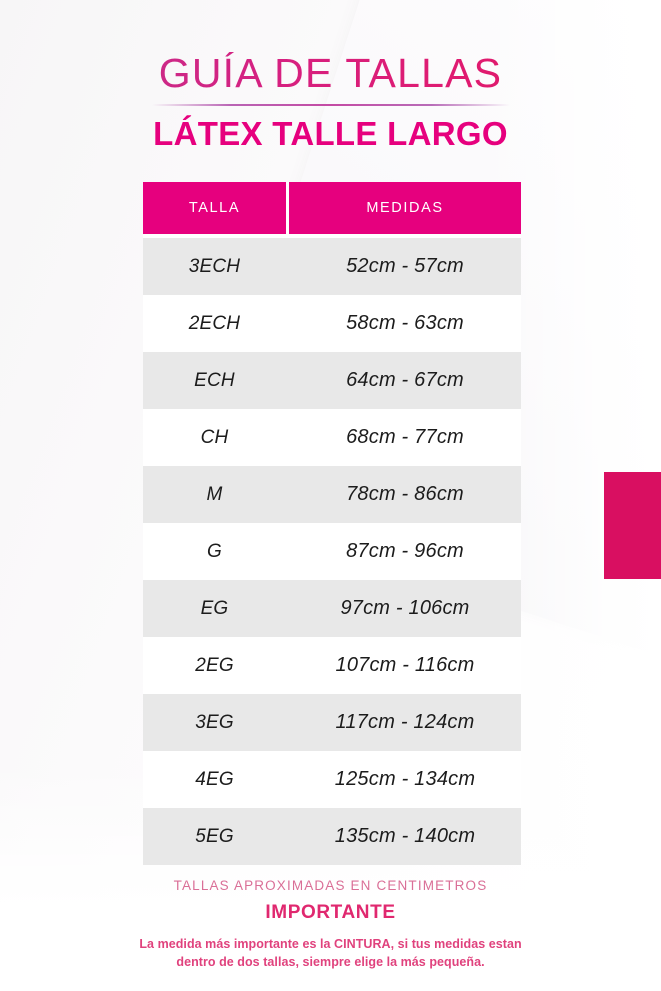 This screenshot has width=661, height=991. I want to click on table-row: EG 97cm - 106cm, so click(332, 608).